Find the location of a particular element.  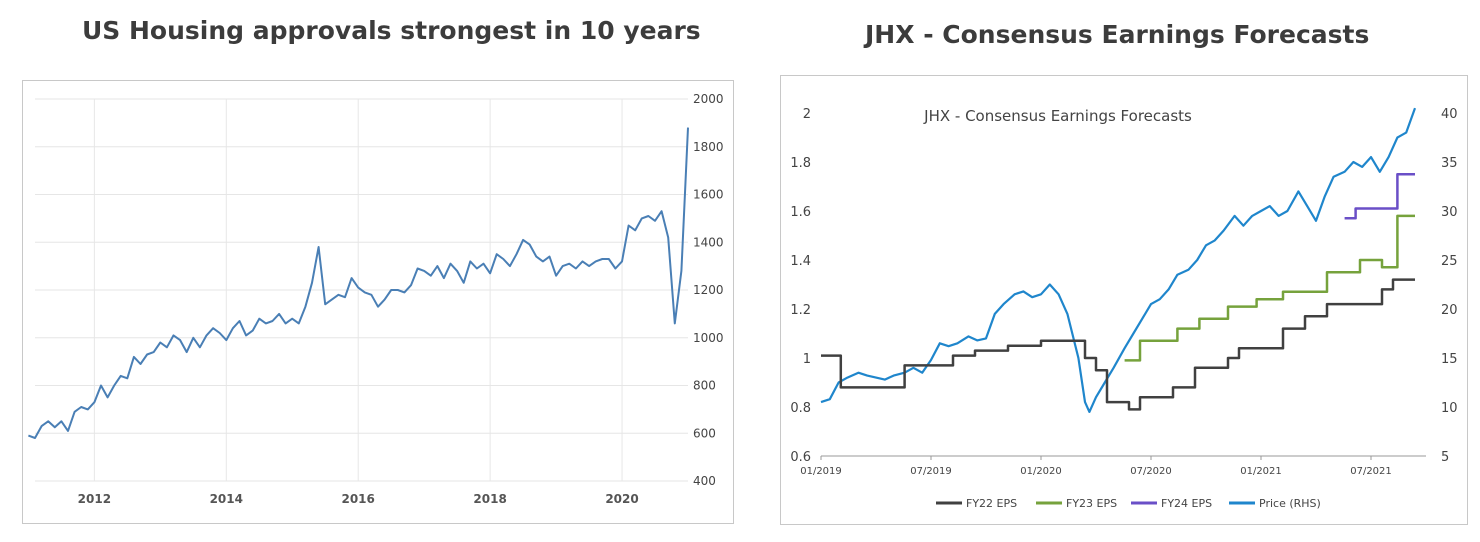

left-y-tick-label: 1.6 is located at coordinates (800, 212).